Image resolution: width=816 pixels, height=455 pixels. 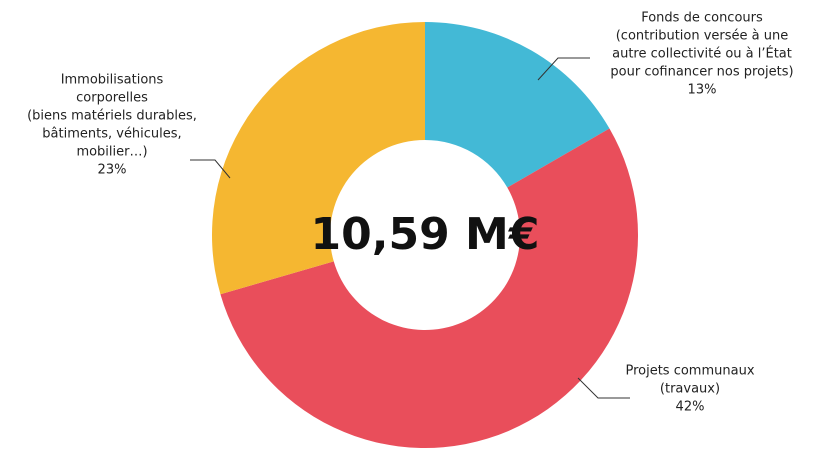 What do you see at coordinates (702, 18) in the screenshot?
I see `slice-label: Fonds de concours` at bounding box center [702, 18].